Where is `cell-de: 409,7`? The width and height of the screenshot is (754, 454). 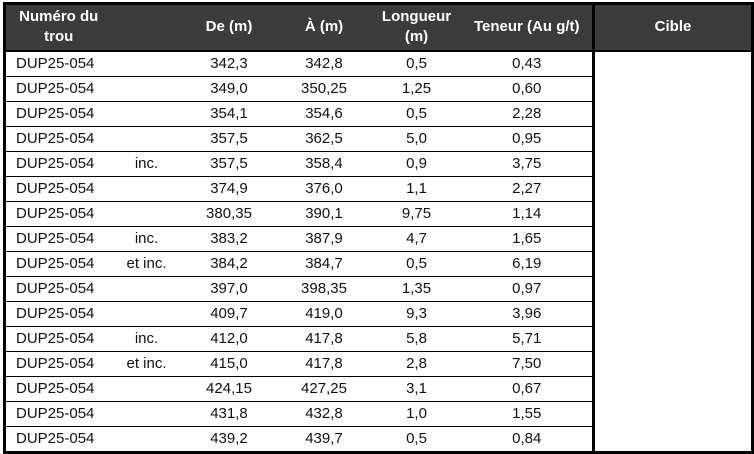
cell-de: 409,7 is located at coordinates (229, 313).